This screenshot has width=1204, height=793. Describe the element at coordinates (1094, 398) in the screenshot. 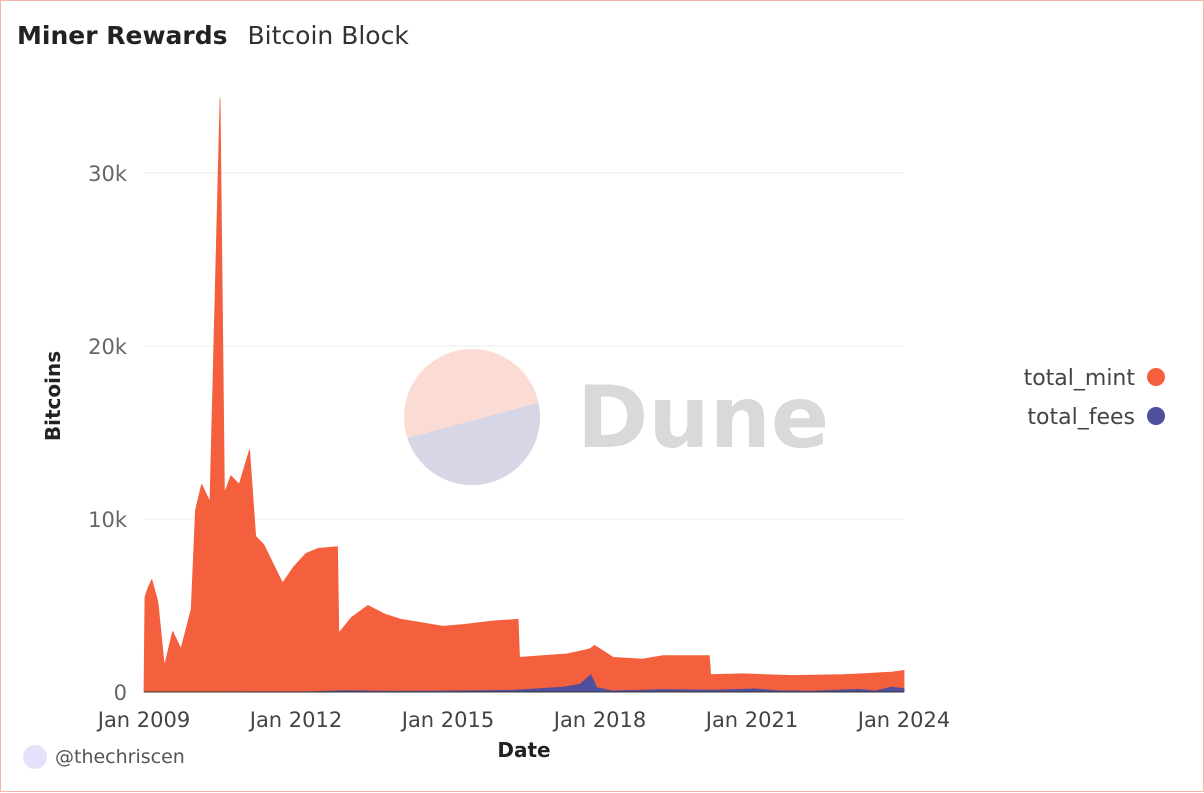

I see `legend: total_mint total_fees` at that location.